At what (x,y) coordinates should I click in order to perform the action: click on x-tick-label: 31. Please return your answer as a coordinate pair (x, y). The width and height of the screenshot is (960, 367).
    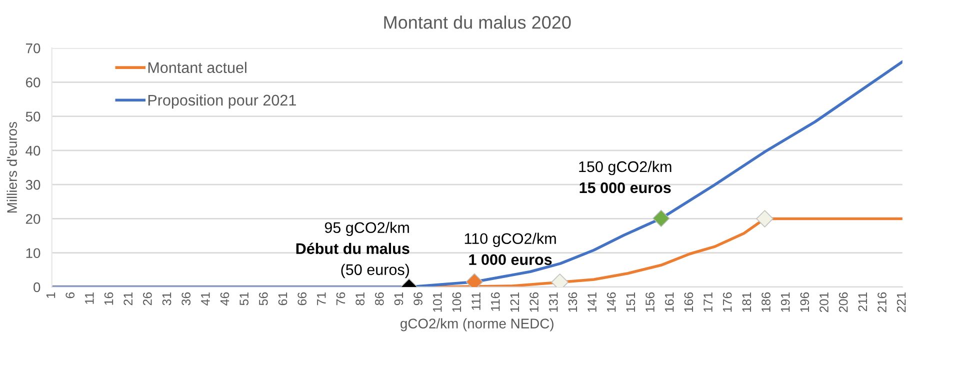
    Looking at the image, I should click on (167, 299).